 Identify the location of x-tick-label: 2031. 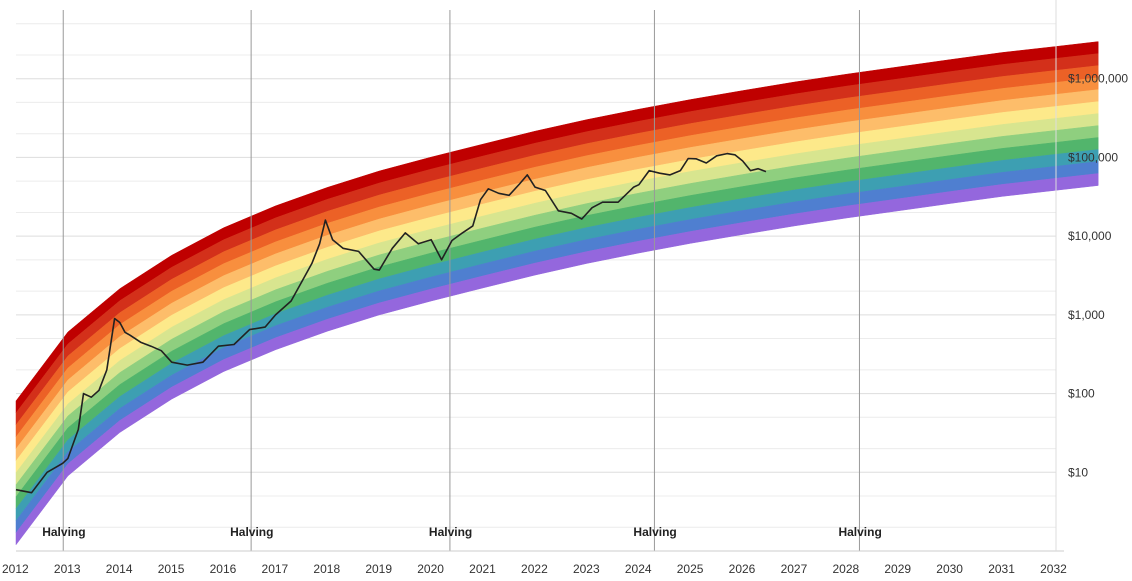
(1001, 569).